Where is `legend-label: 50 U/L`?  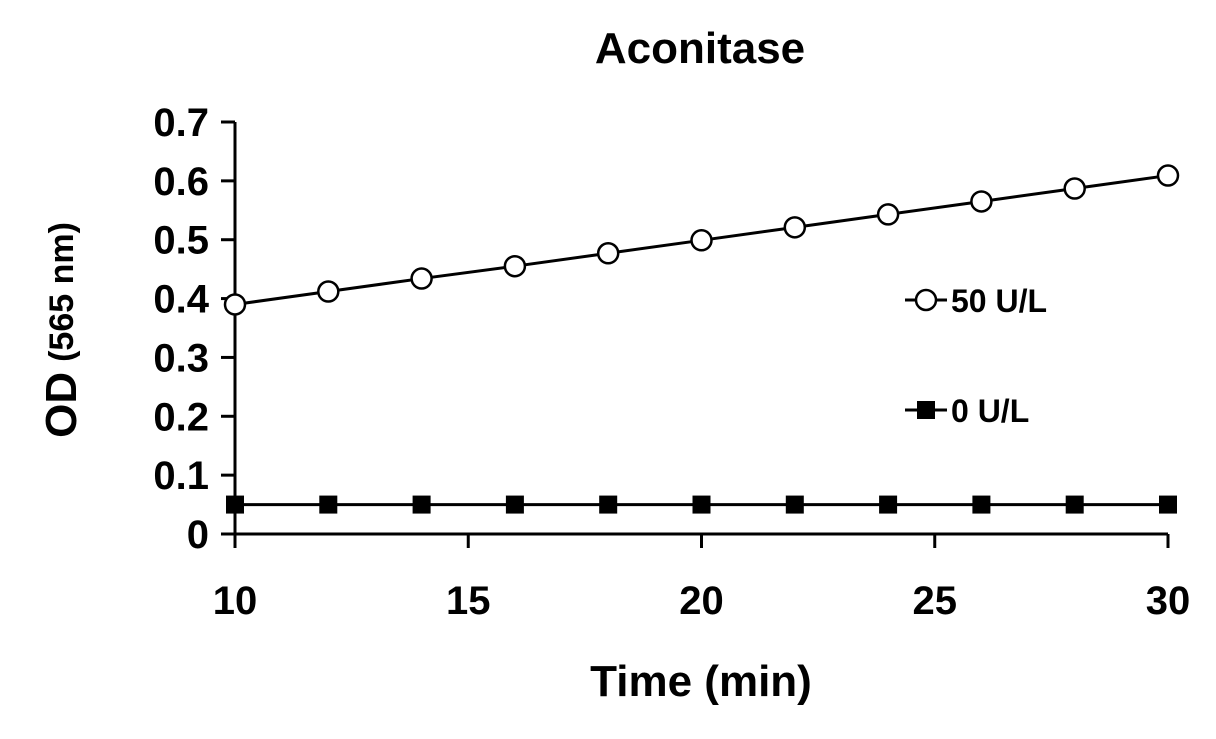
legend-label: 50 U/L is located at coordinates (999, 301).